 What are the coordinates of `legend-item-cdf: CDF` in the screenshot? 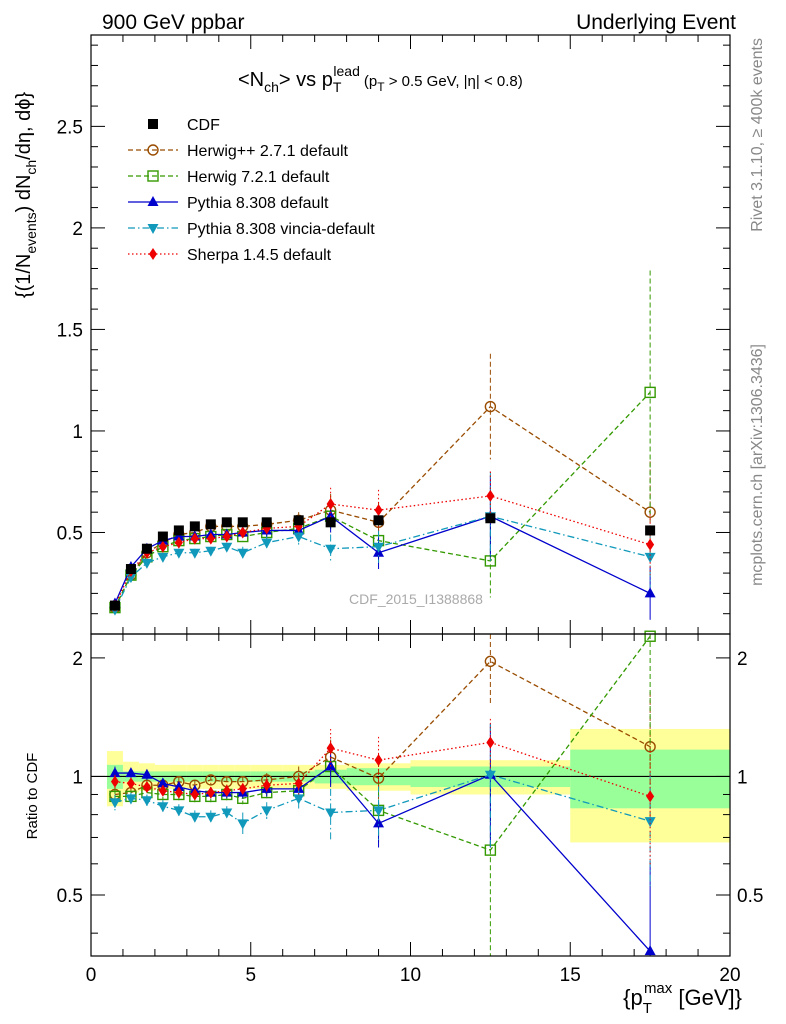 It's located at (184, 125).